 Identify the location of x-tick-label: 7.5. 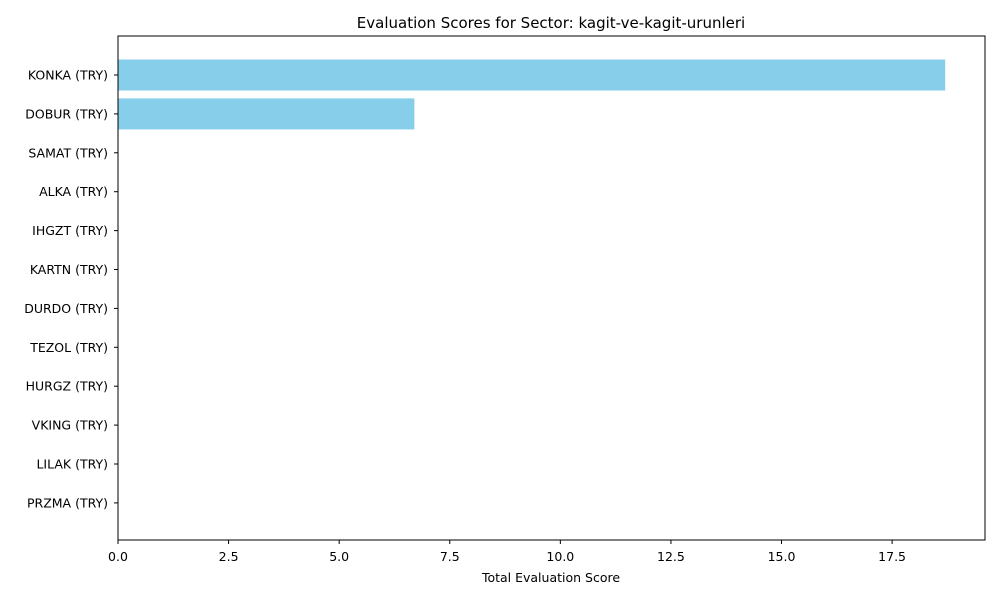
(450, 556).